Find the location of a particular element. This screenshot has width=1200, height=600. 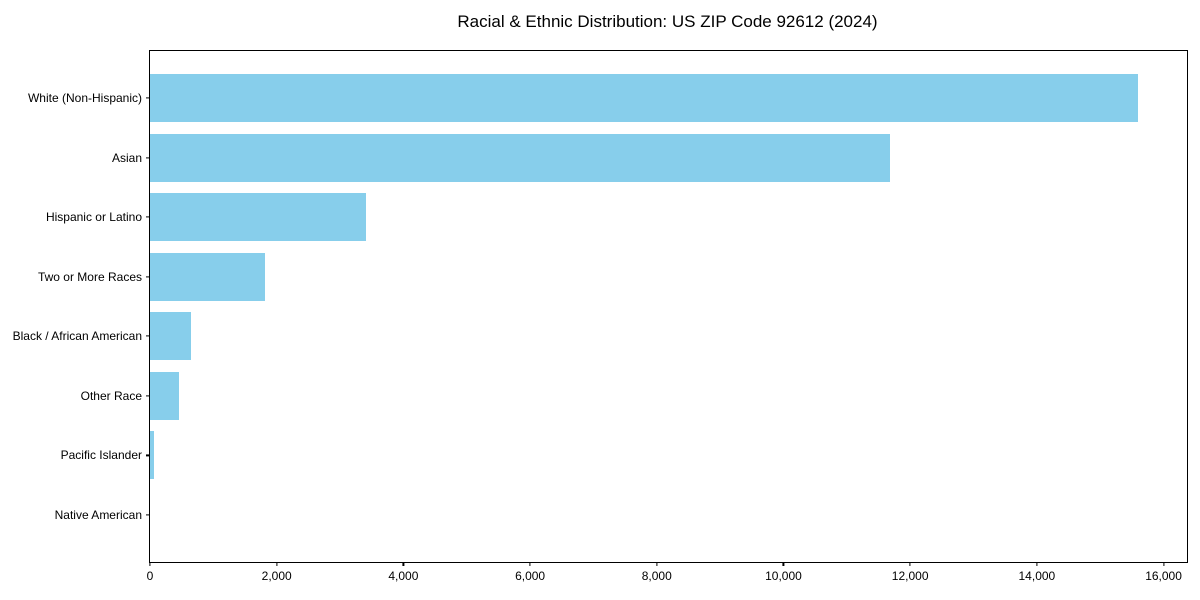

y-axis-label: Two or More Races is located at coordinates (89, 276).